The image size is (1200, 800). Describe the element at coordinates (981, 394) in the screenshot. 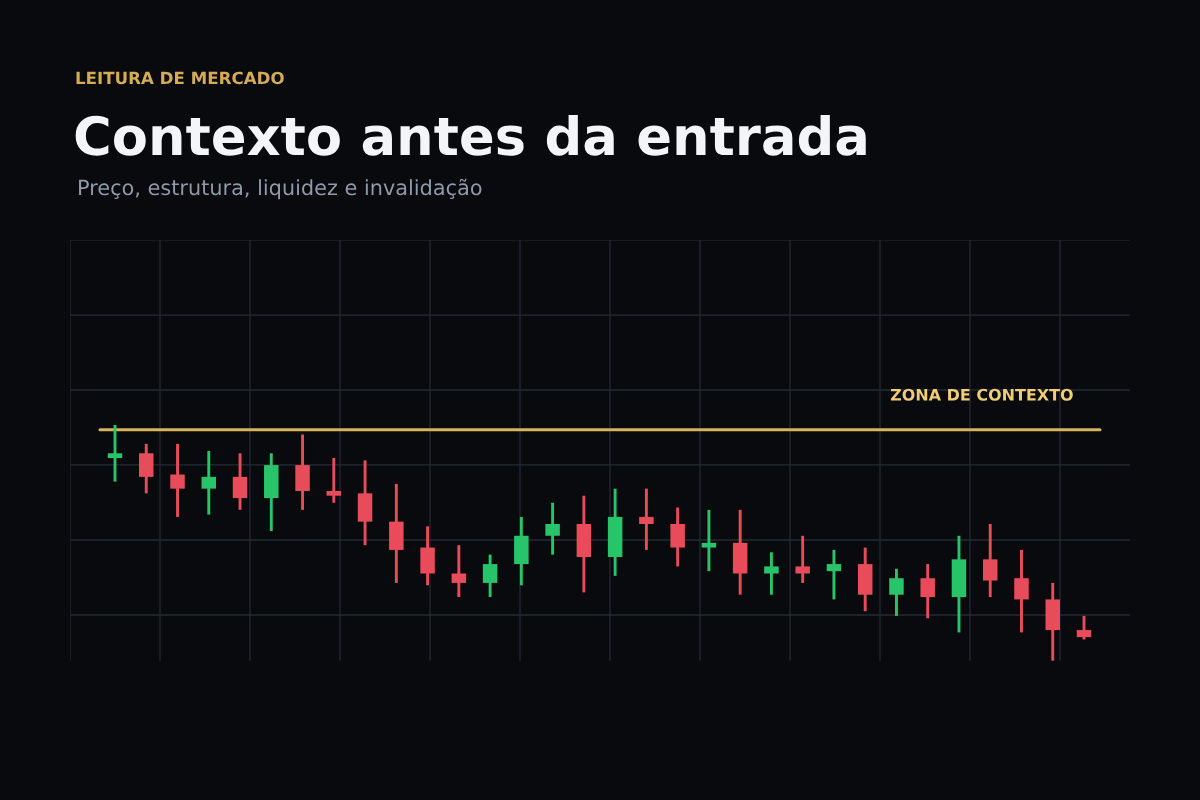

I see `ref-line-label: ZONA DE CONTEXTO` at that location.